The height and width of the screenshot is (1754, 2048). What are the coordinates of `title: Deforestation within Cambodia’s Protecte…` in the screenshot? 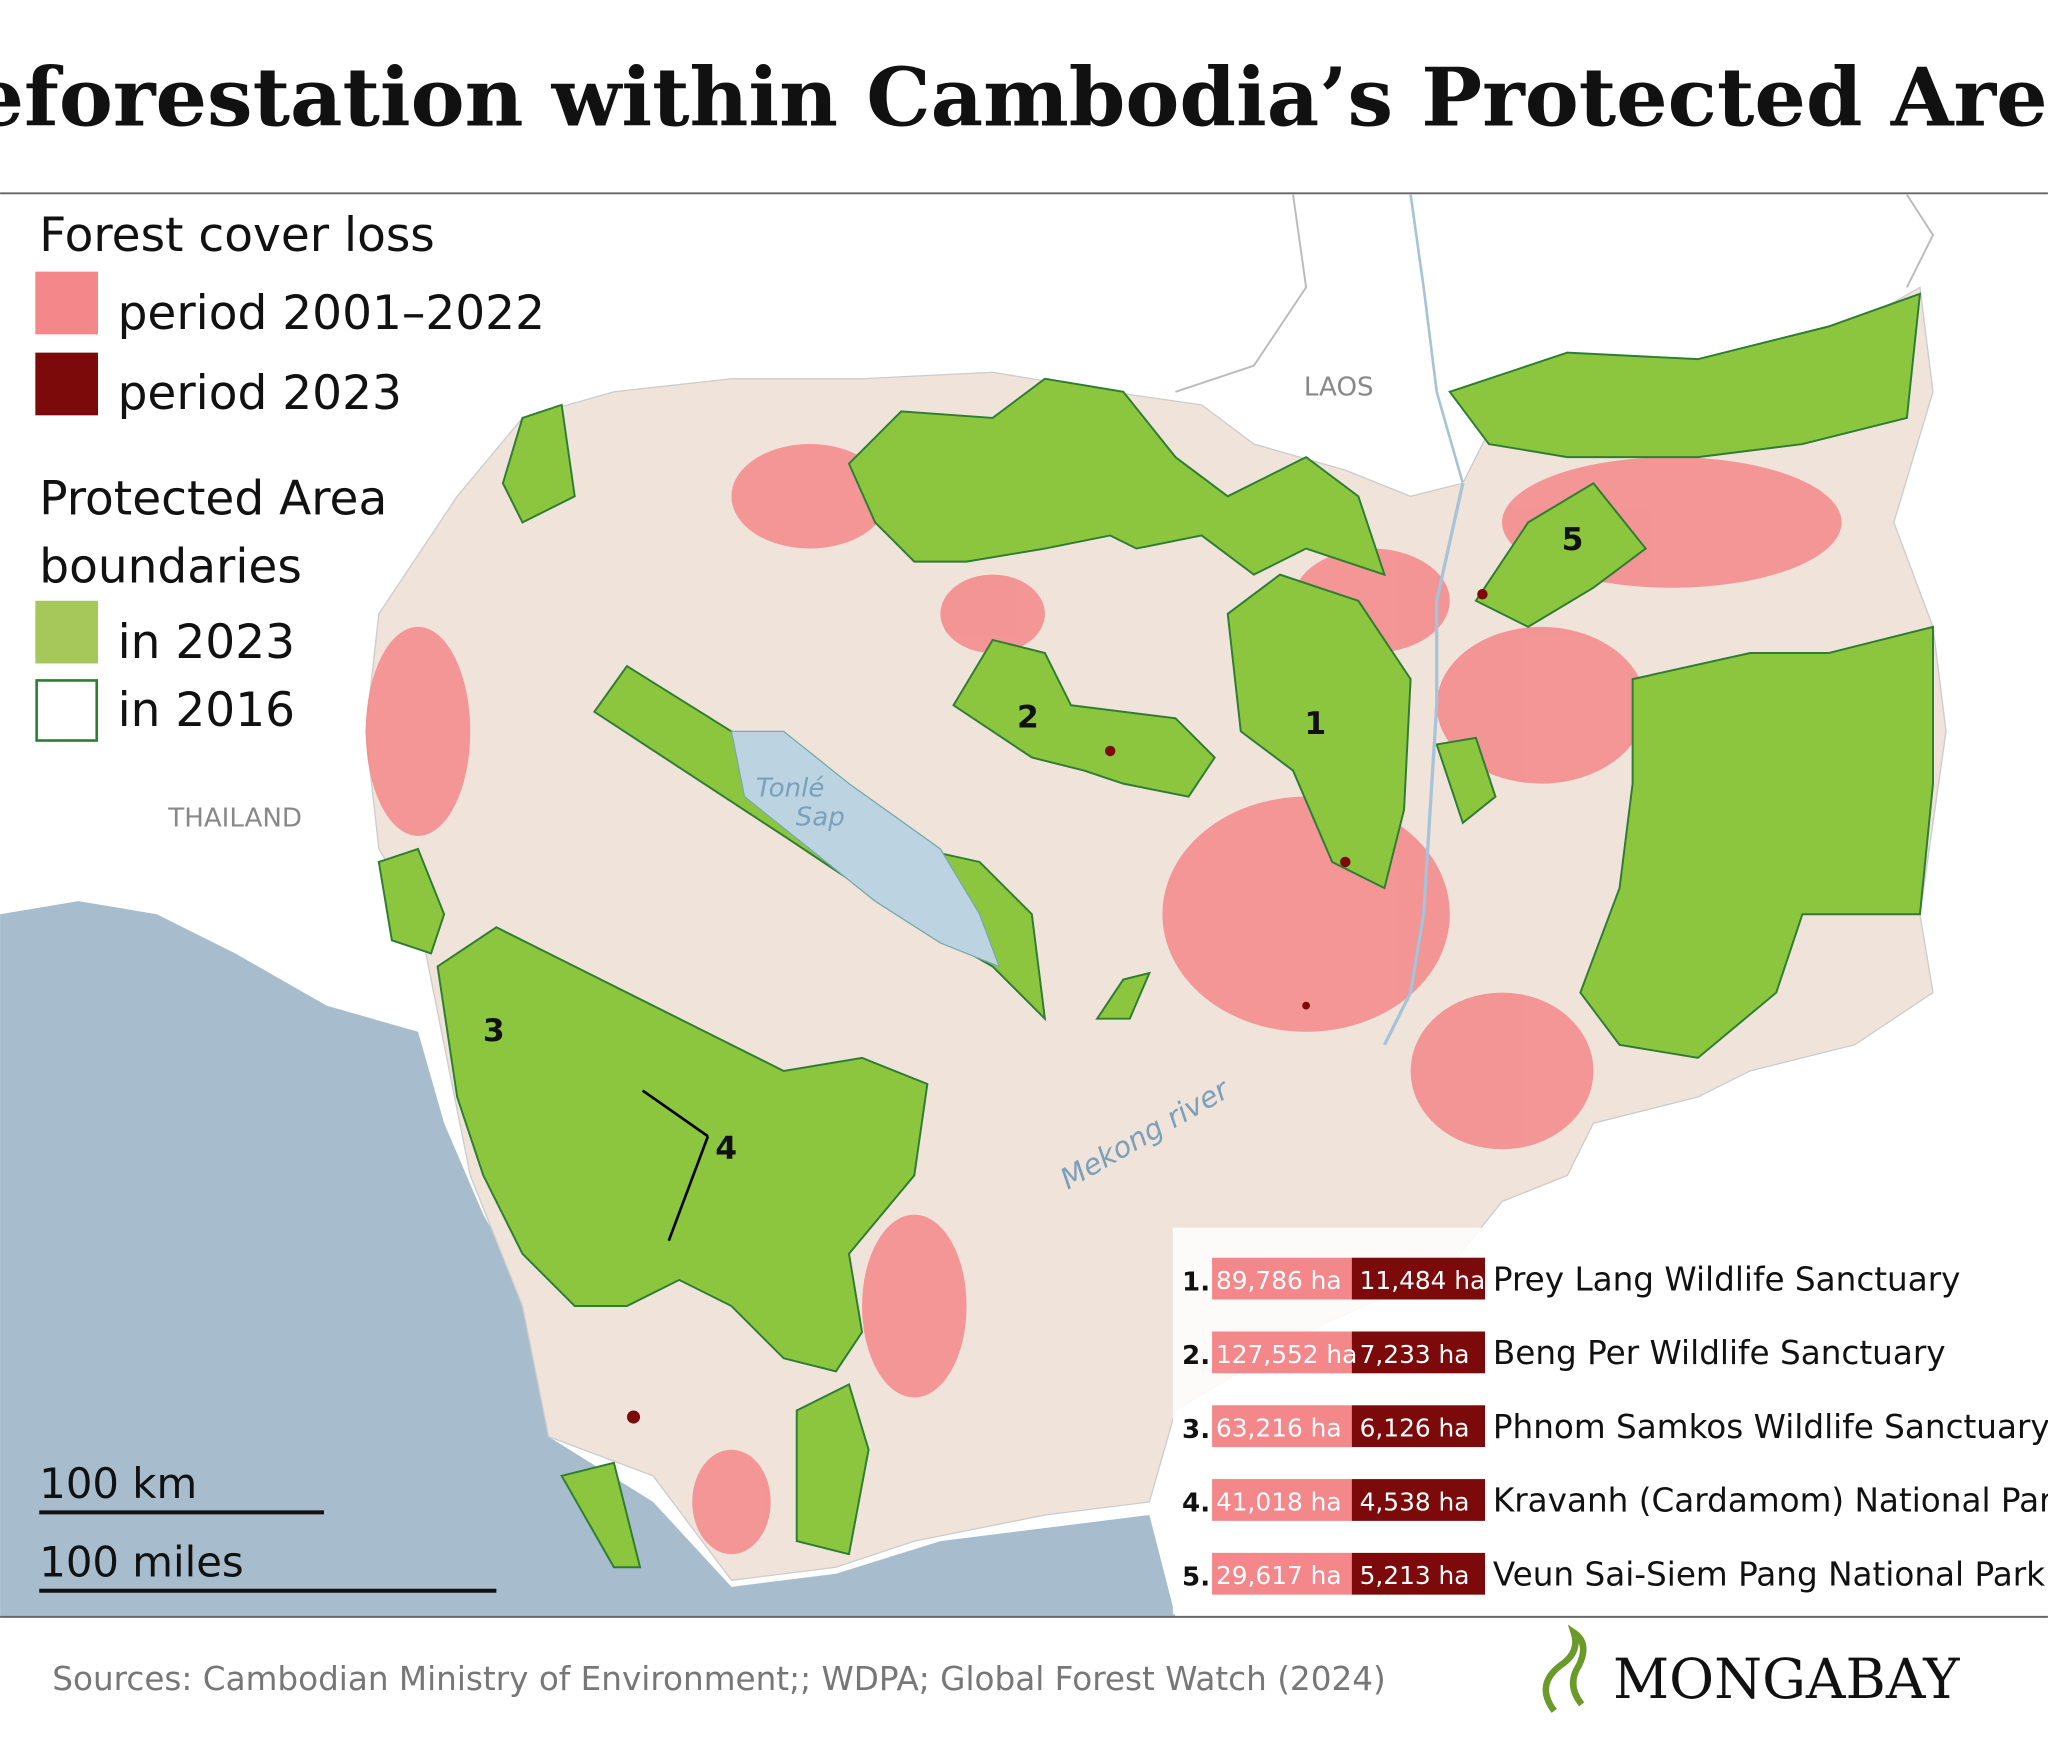 It's located at (1024, 97).